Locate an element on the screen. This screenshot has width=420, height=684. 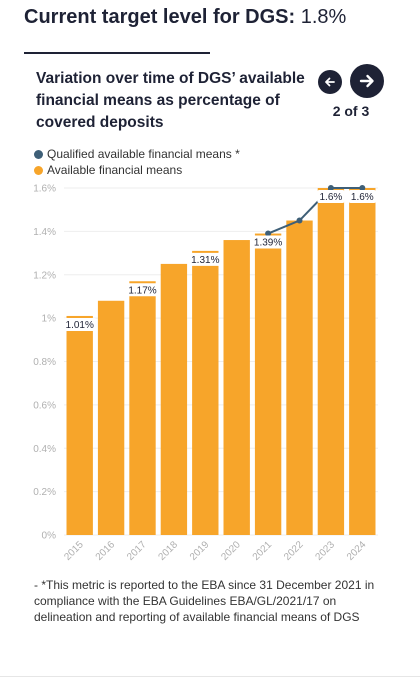
bar-2017 is located at coordinates (142, 408).